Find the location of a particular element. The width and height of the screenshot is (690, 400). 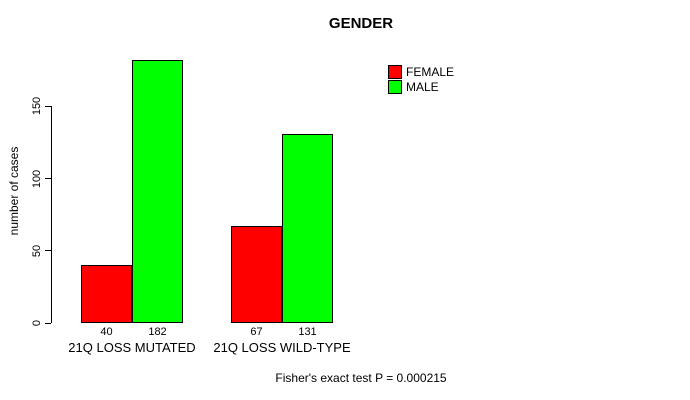

y-axis-line is located at coordinates (51, 214).